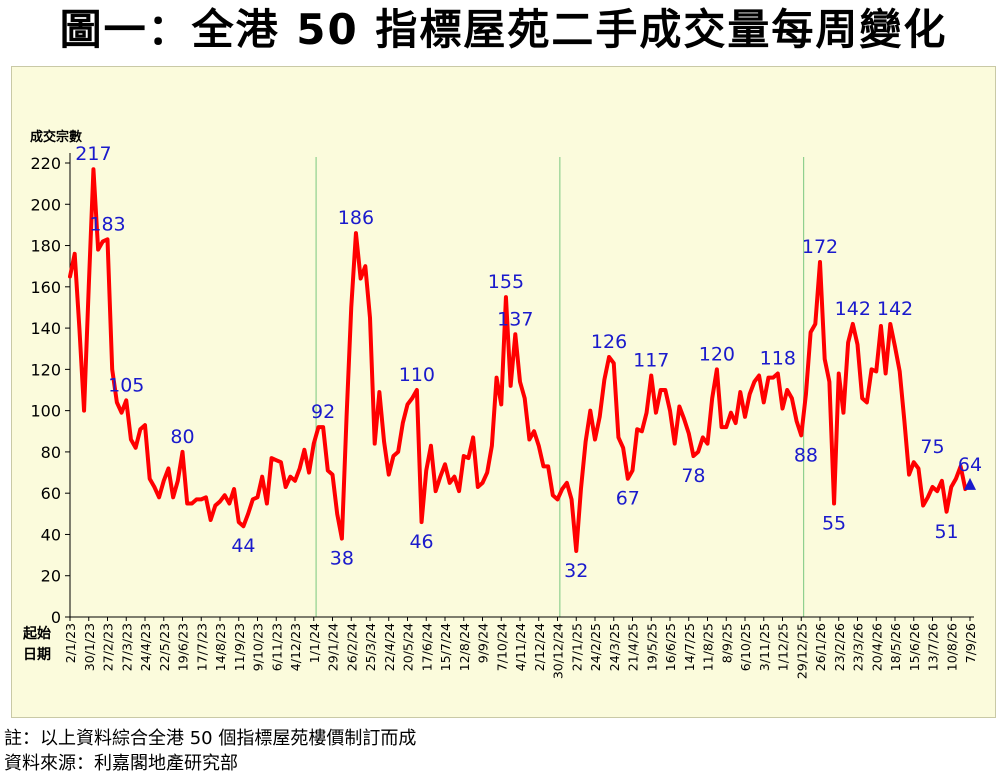 The image size is (1007, 783). I want to click on x-tick-label: 9/10/23, so click(258, 647).